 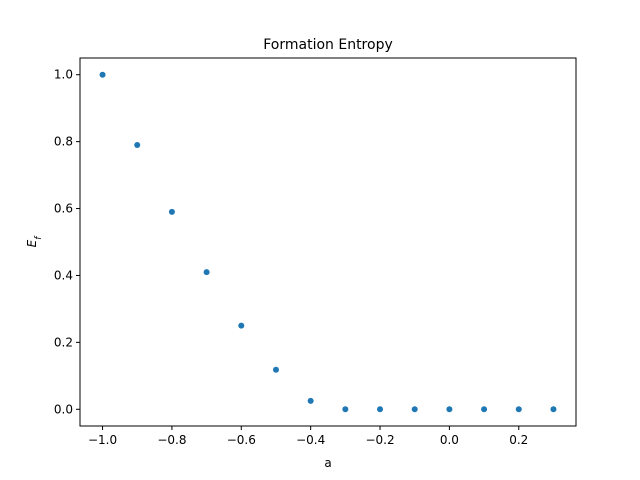 I want to click on y-axis-label-main: E, so click(x=32, y=243).